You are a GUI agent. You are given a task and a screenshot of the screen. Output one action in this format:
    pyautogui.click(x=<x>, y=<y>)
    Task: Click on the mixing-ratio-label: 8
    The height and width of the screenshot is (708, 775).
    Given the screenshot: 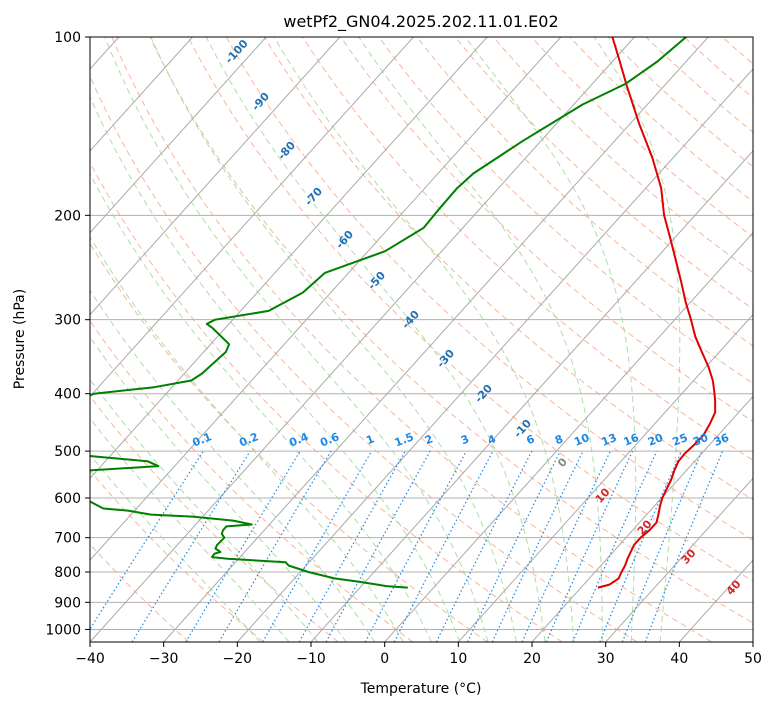 What is the action you would take?
    pyautogui.click(x=559, y=439)
    